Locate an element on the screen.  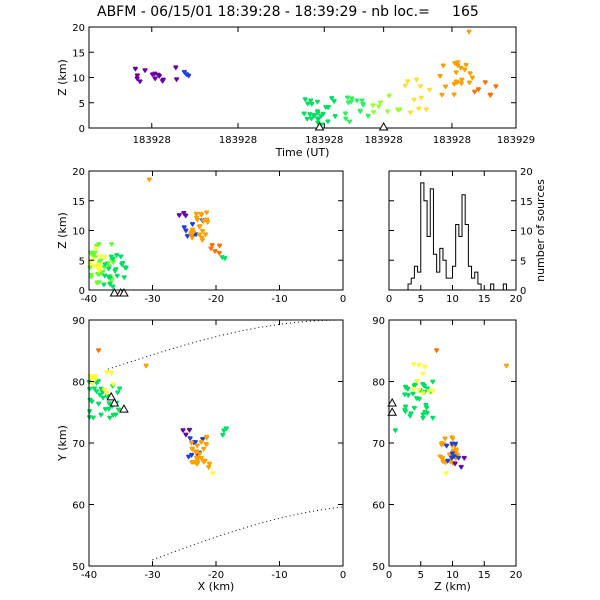
x-axis-label: X (km) is located at coordinates (216, 586).